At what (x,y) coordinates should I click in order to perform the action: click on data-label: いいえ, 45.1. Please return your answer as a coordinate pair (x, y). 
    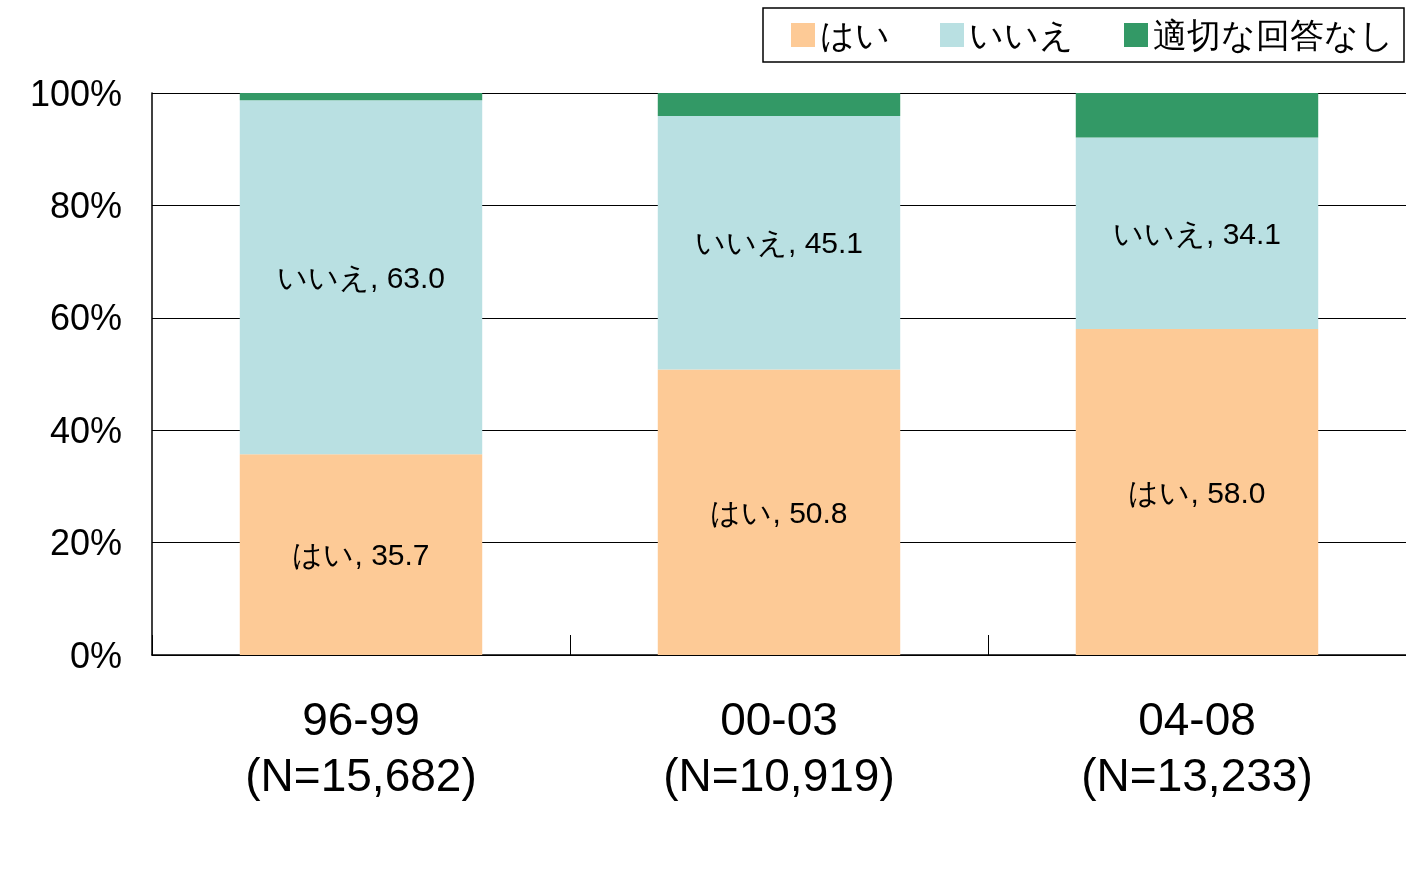
    Looking at the image, I should click on (779, 243).